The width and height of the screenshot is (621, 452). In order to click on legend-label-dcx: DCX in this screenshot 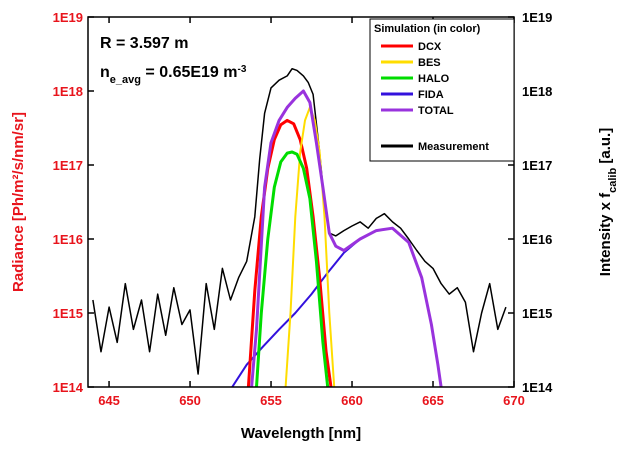, I will do `click(430, 47)`.